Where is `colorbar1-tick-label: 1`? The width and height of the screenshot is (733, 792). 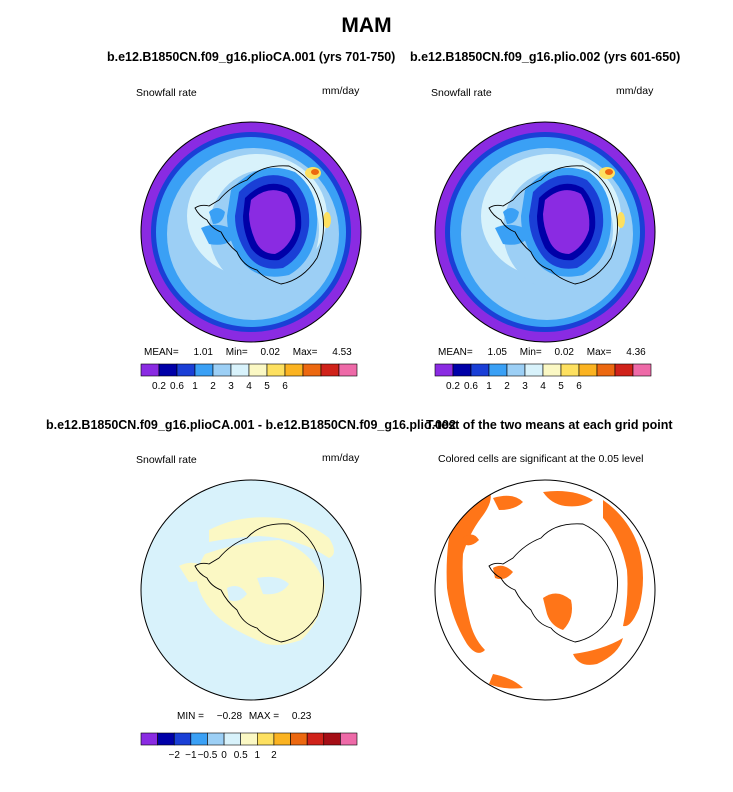
colorbar1-tick-label: 1 is located at coordinates (195, 386).